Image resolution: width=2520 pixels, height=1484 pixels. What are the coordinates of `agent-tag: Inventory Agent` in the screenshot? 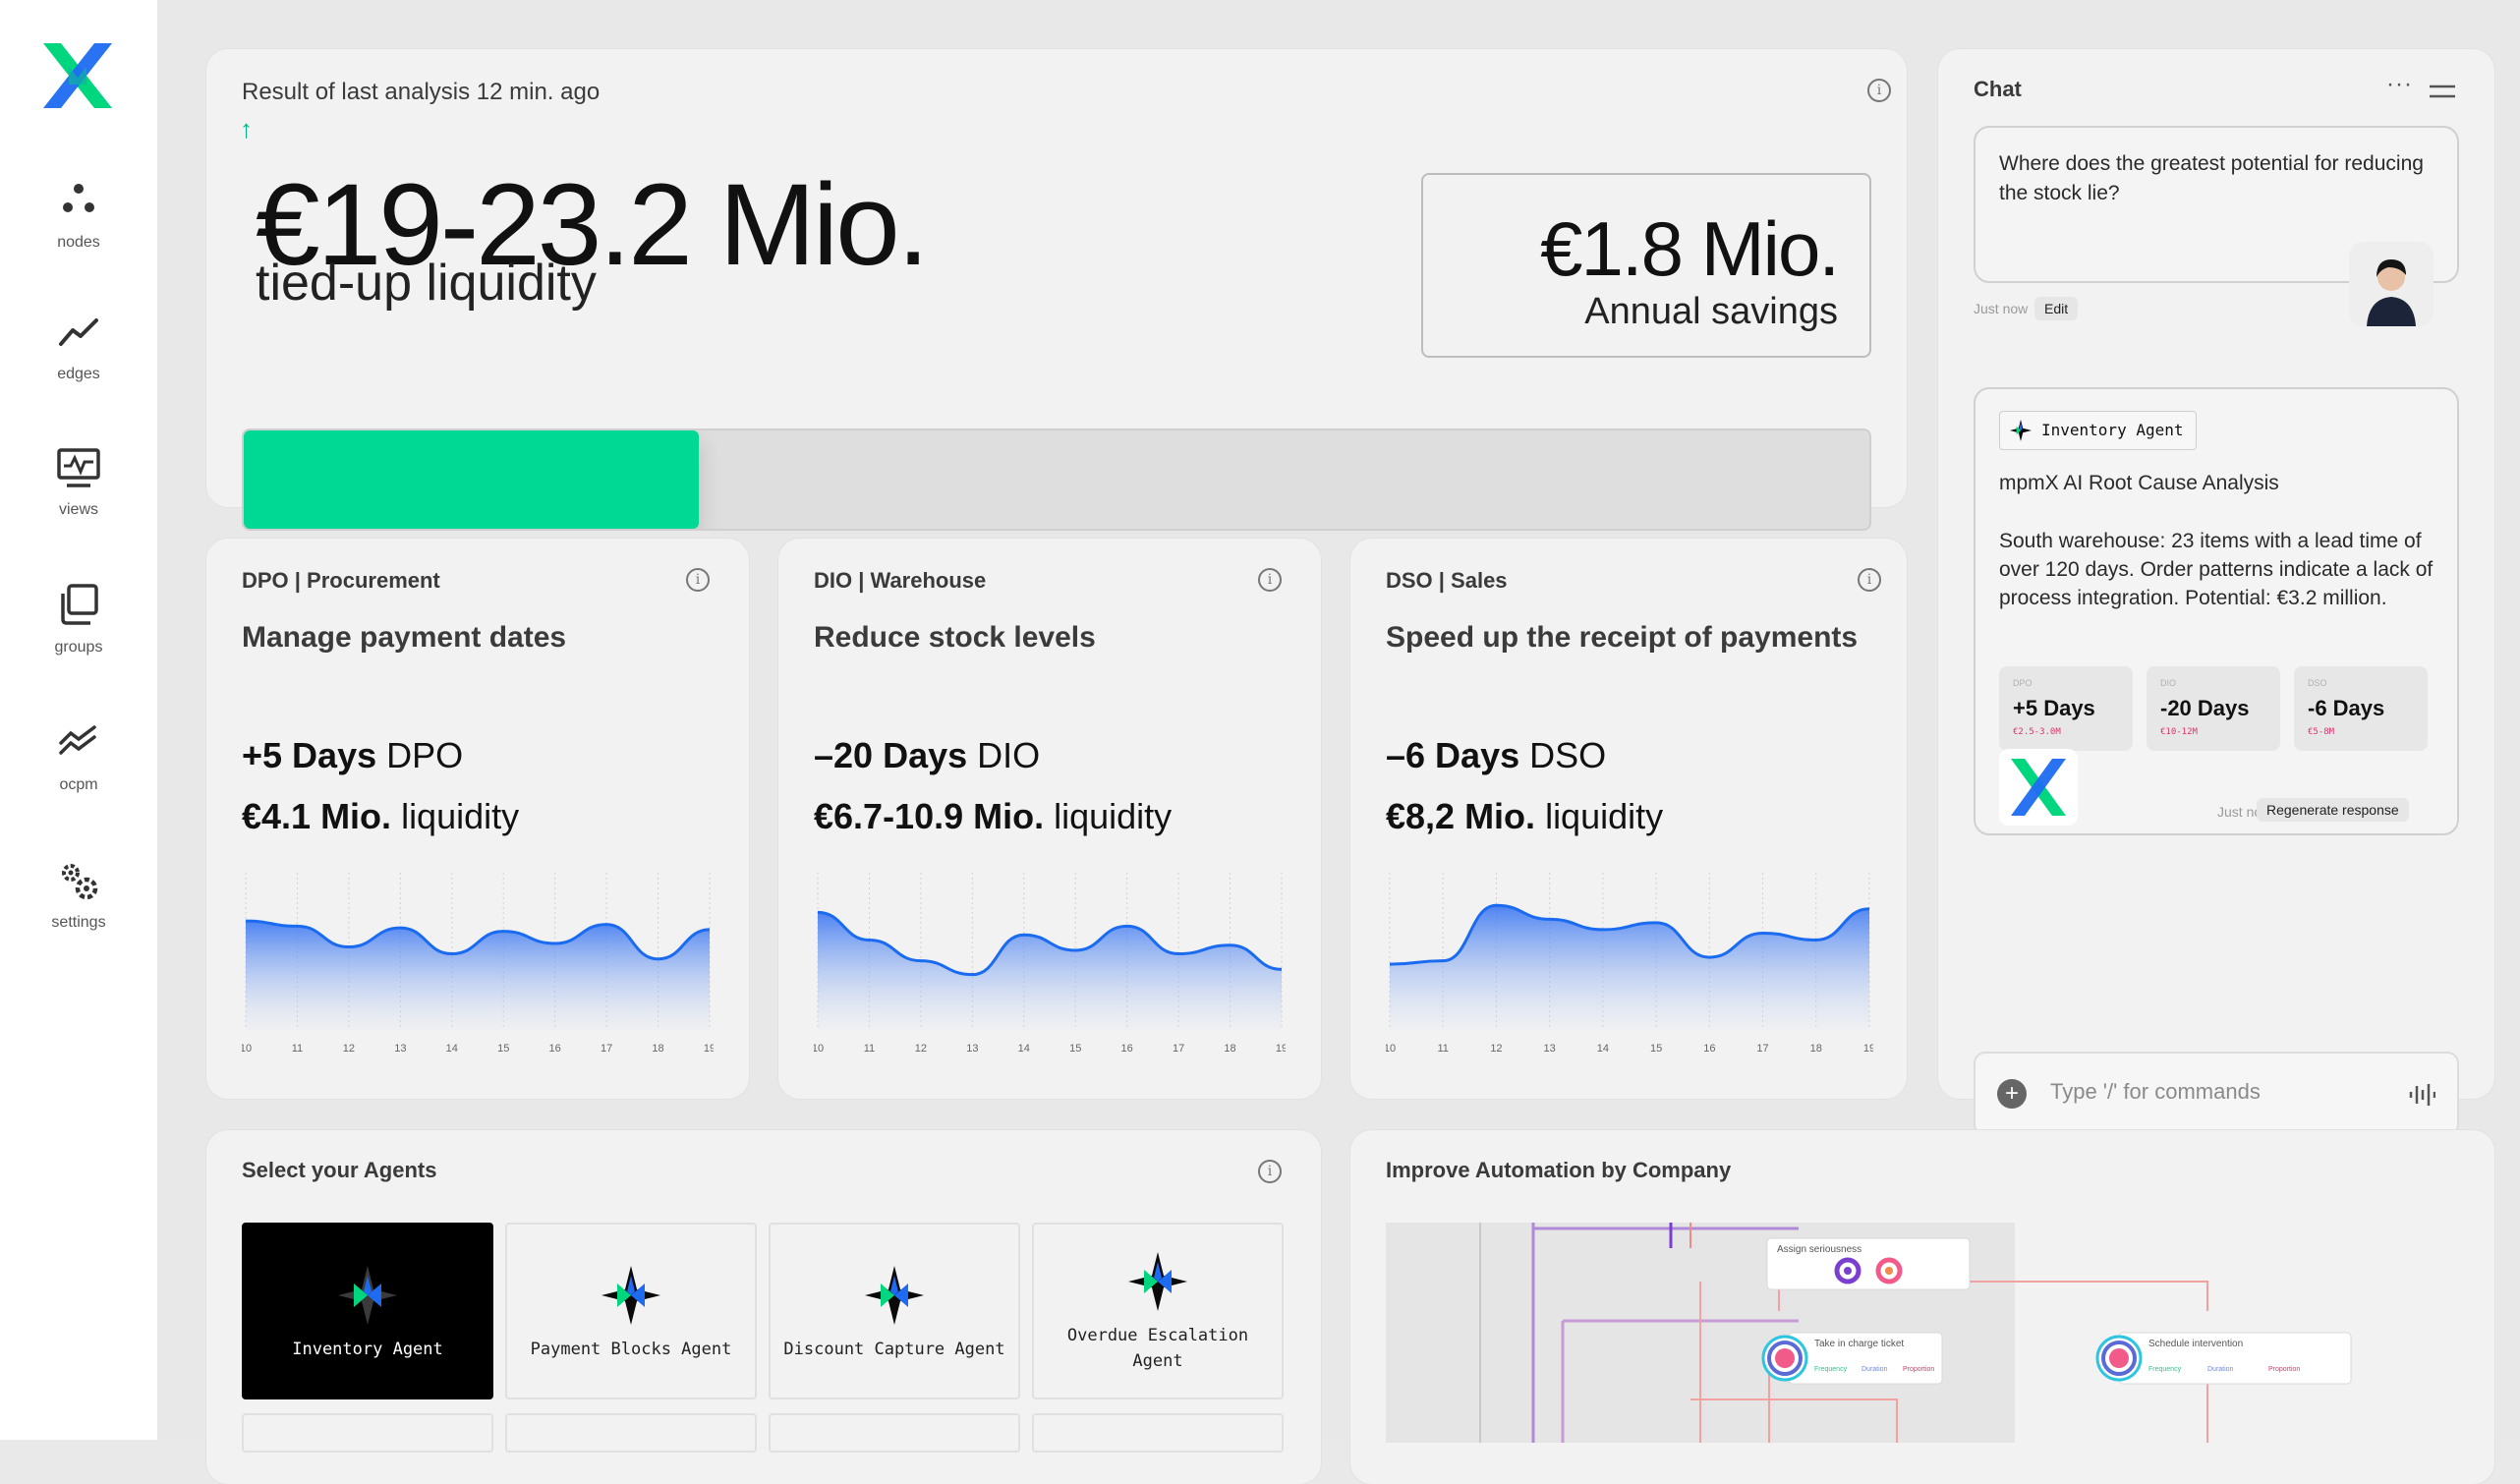 It's located at (2098, 430).